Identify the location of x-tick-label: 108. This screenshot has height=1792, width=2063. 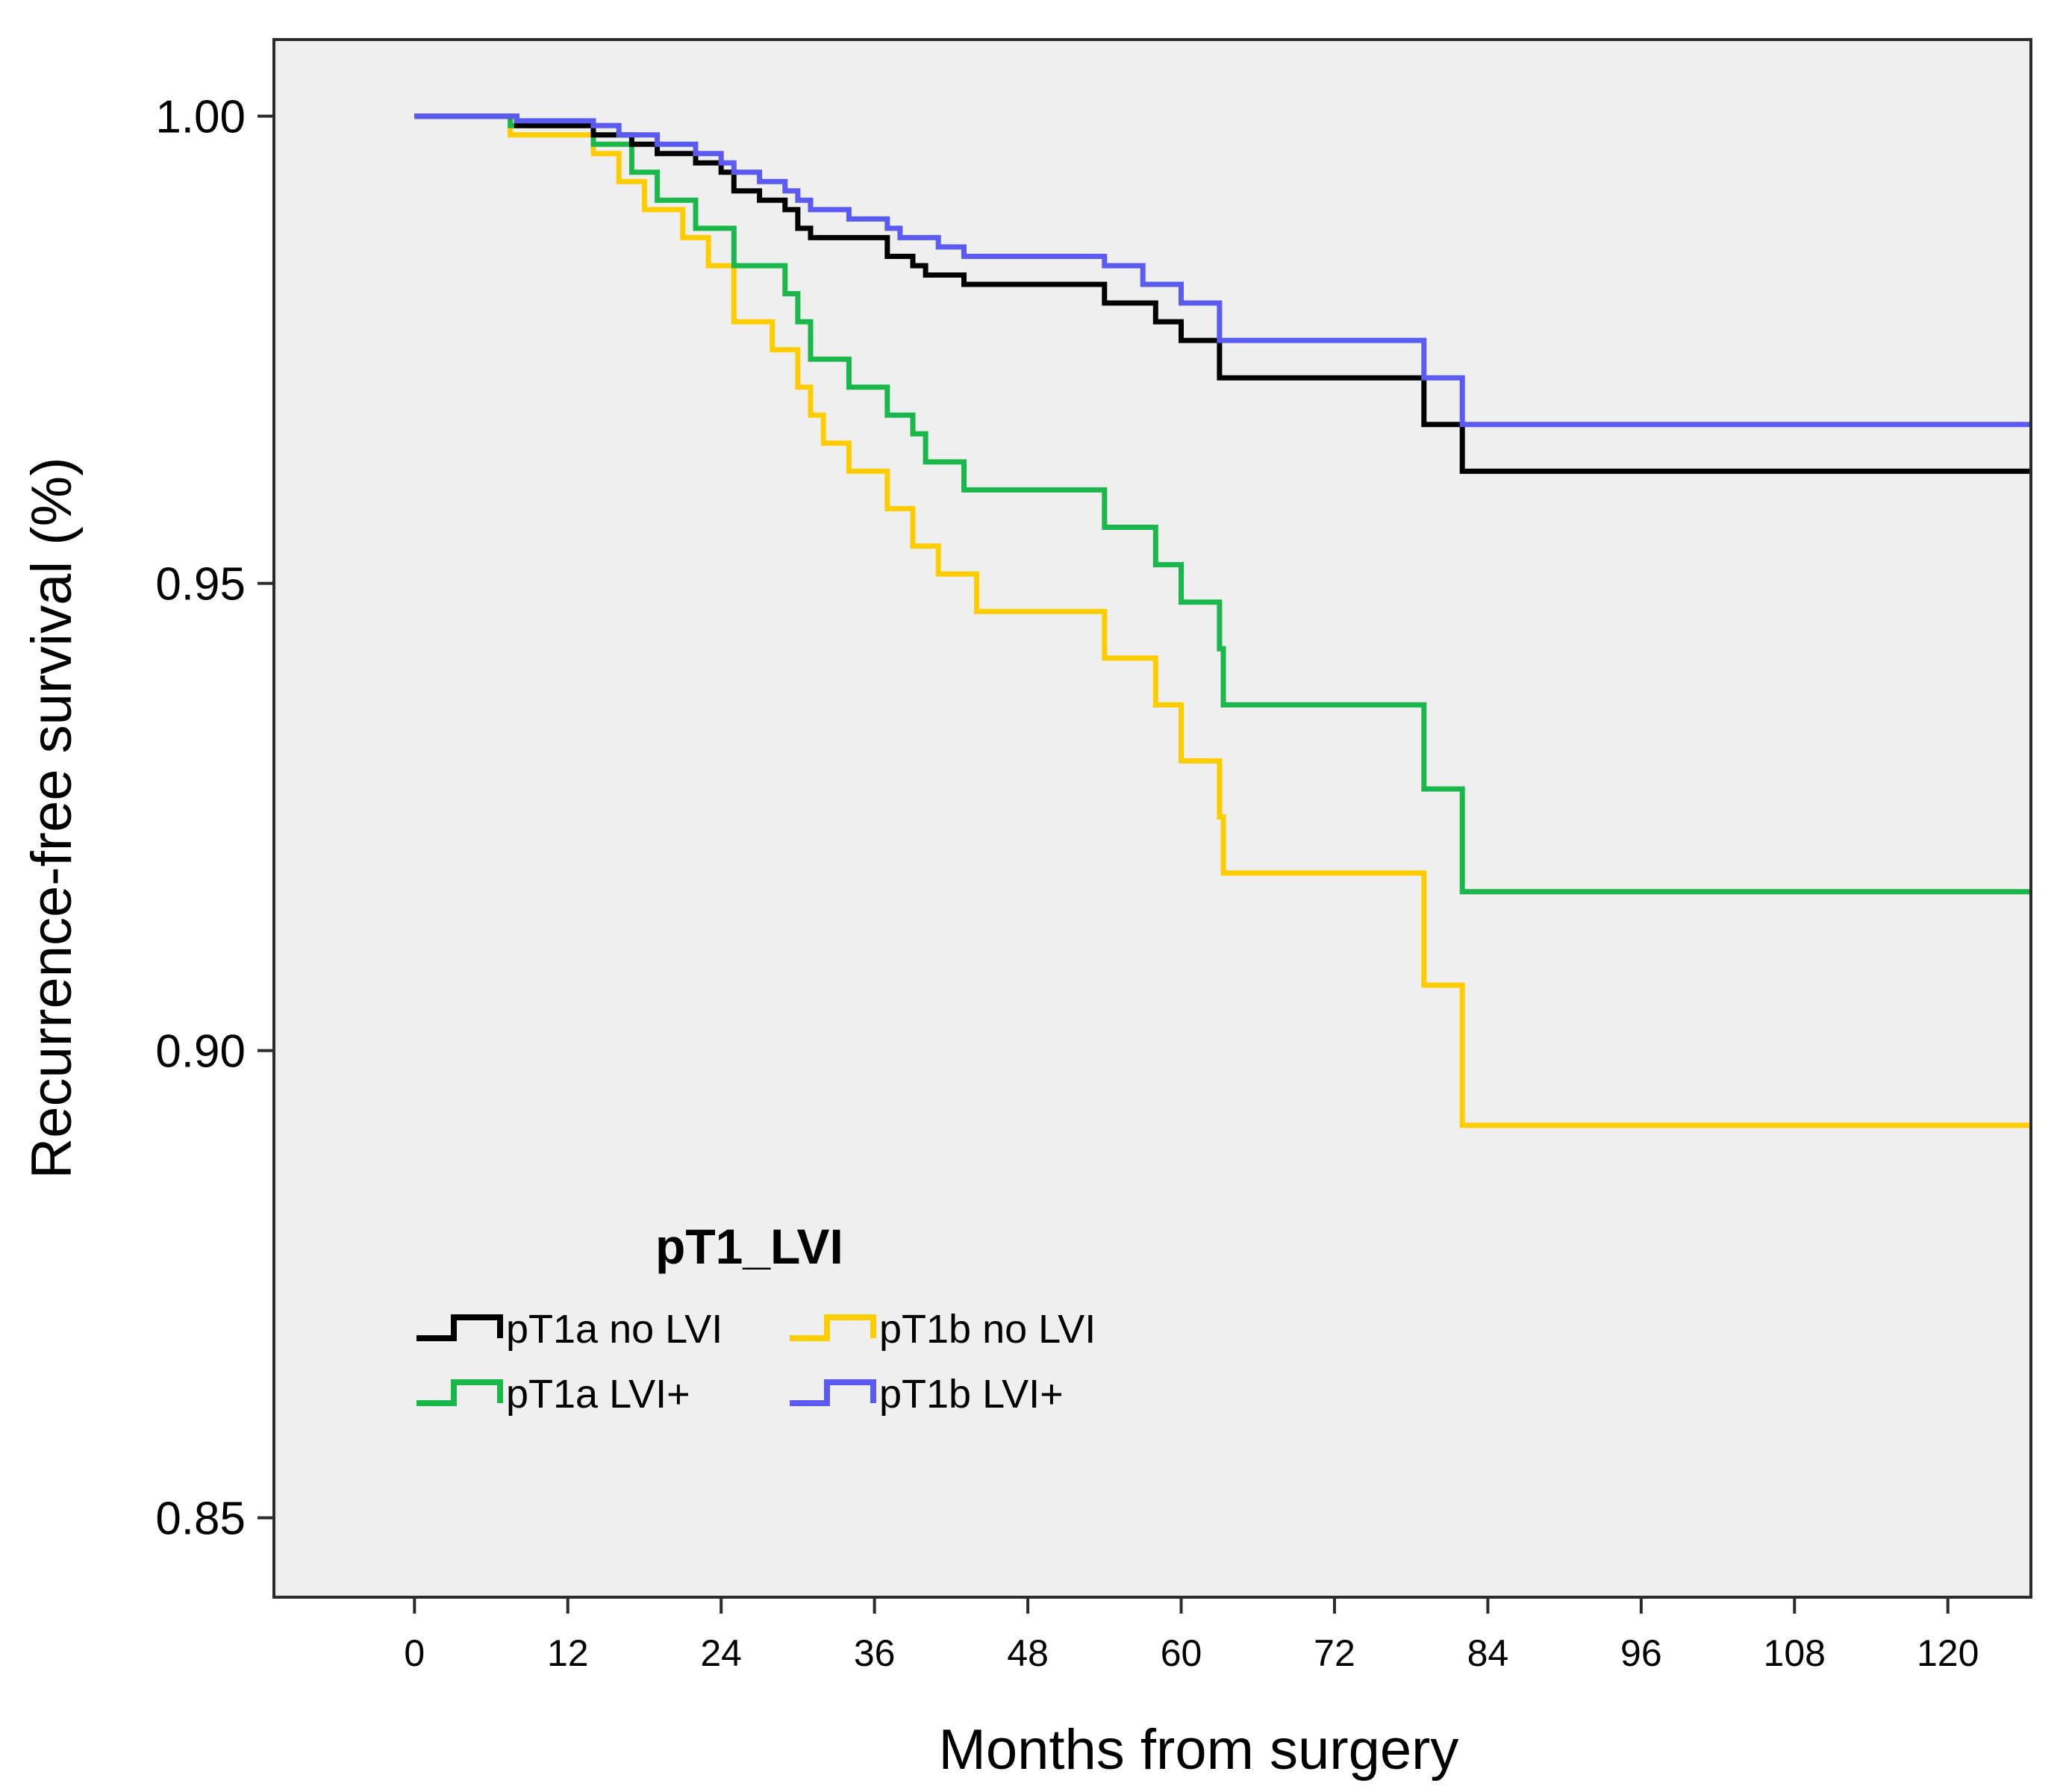
(1795, 1653).